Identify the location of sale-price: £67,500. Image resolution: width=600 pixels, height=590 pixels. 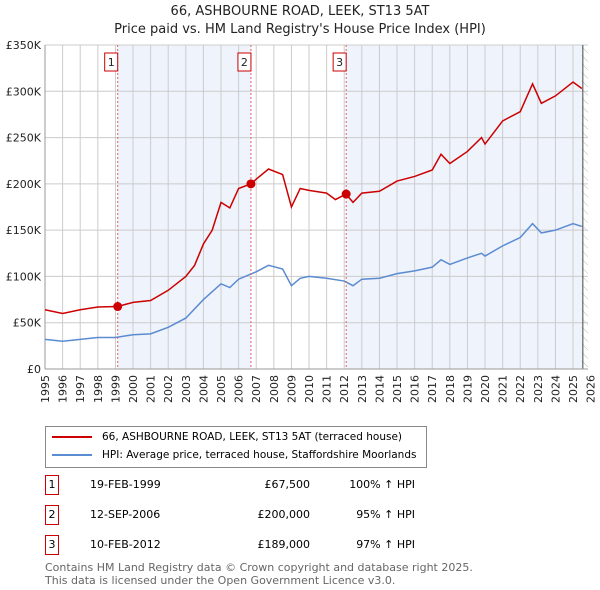
(287, 484).